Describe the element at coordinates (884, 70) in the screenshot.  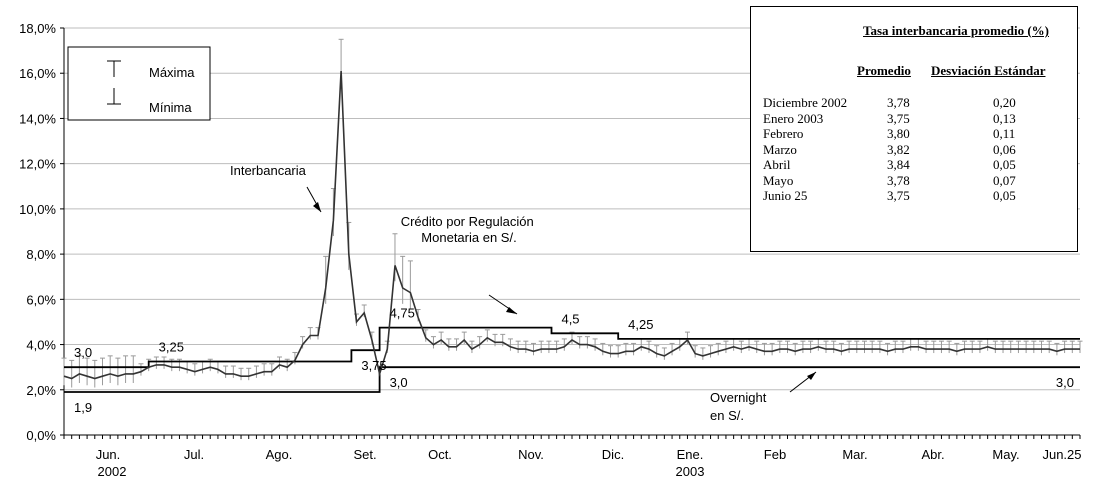
I see `stats-col-average: Promedio` at that location.